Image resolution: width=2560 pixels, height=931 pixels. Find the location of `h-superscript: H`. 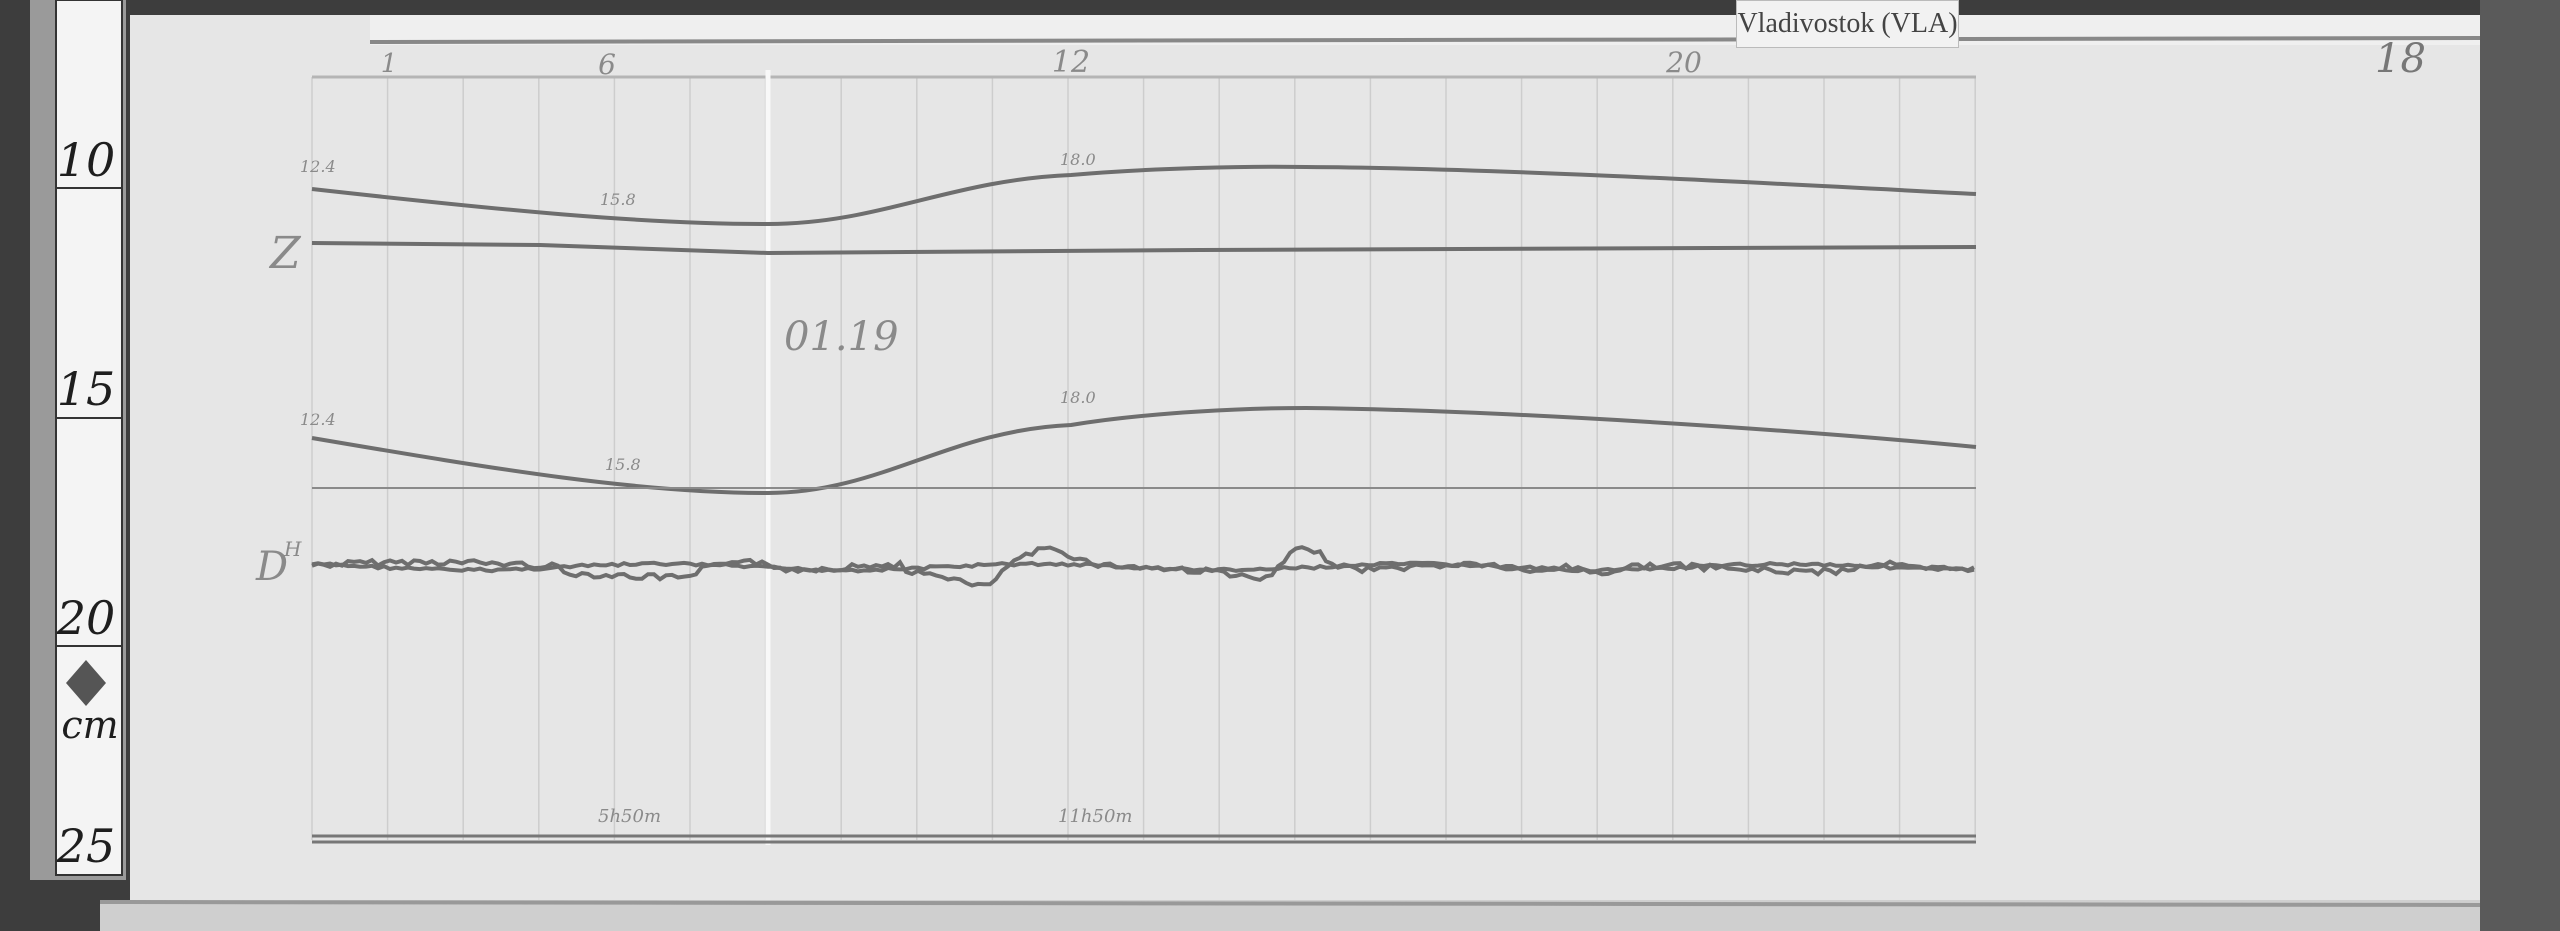

h-superscript: H is located at coordinates (292, 549).